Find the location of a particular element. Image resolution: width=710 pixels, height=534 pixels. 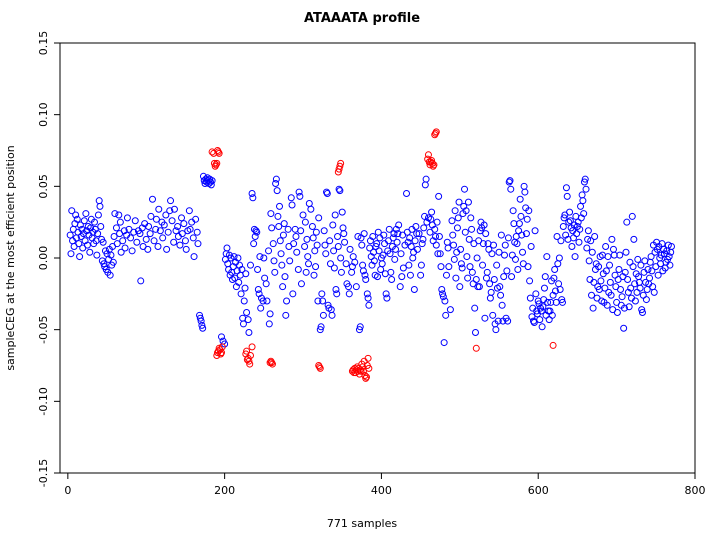

x-axis-title: 771 samples is located at coordinates (362, 523).